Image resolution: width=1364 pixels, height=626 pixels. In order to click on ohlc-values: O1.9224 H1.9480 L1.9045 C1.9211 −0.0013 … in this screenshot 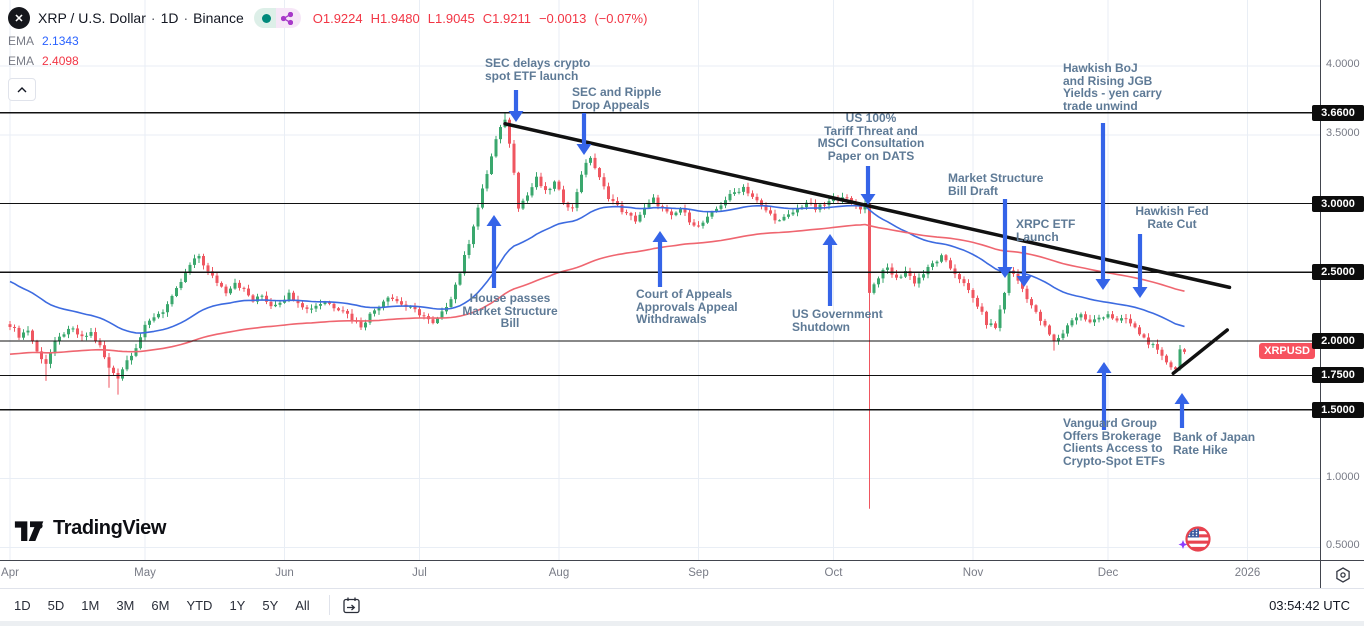, I will do `click(480, 18)`.